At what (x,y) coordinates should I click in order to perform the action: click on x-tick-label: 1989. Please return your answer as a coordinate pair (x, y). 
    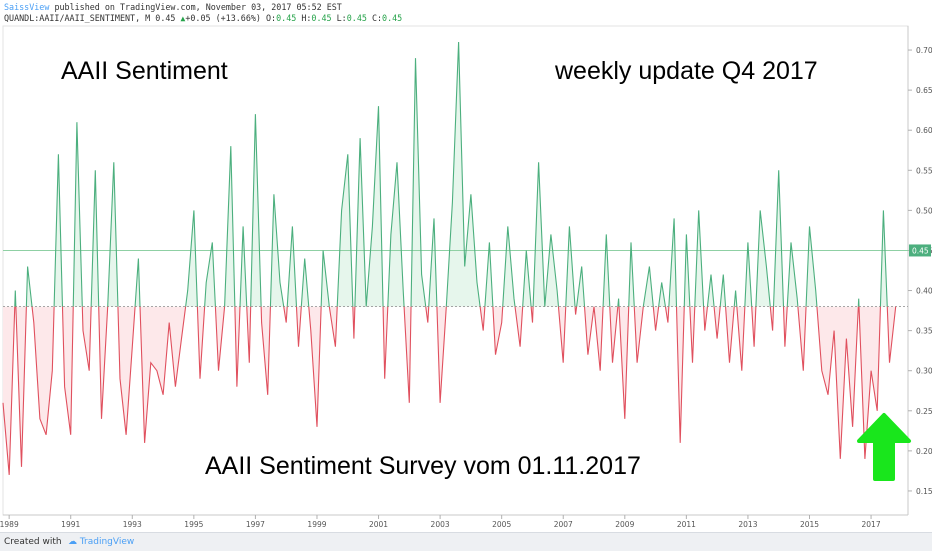
    Looking at the image, I should click on (9, 524).